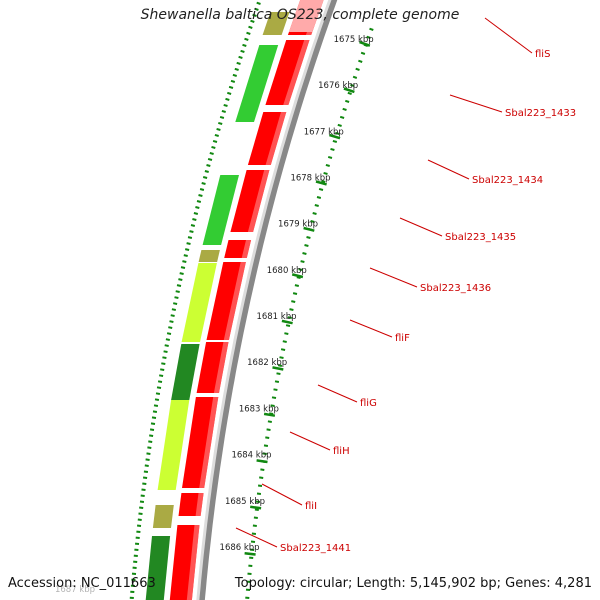  What do you see at coordinates (287, 271) in the screenshot?
I see `kbp-tick-label: 1680 kbp` at bounding box center [287, 271].